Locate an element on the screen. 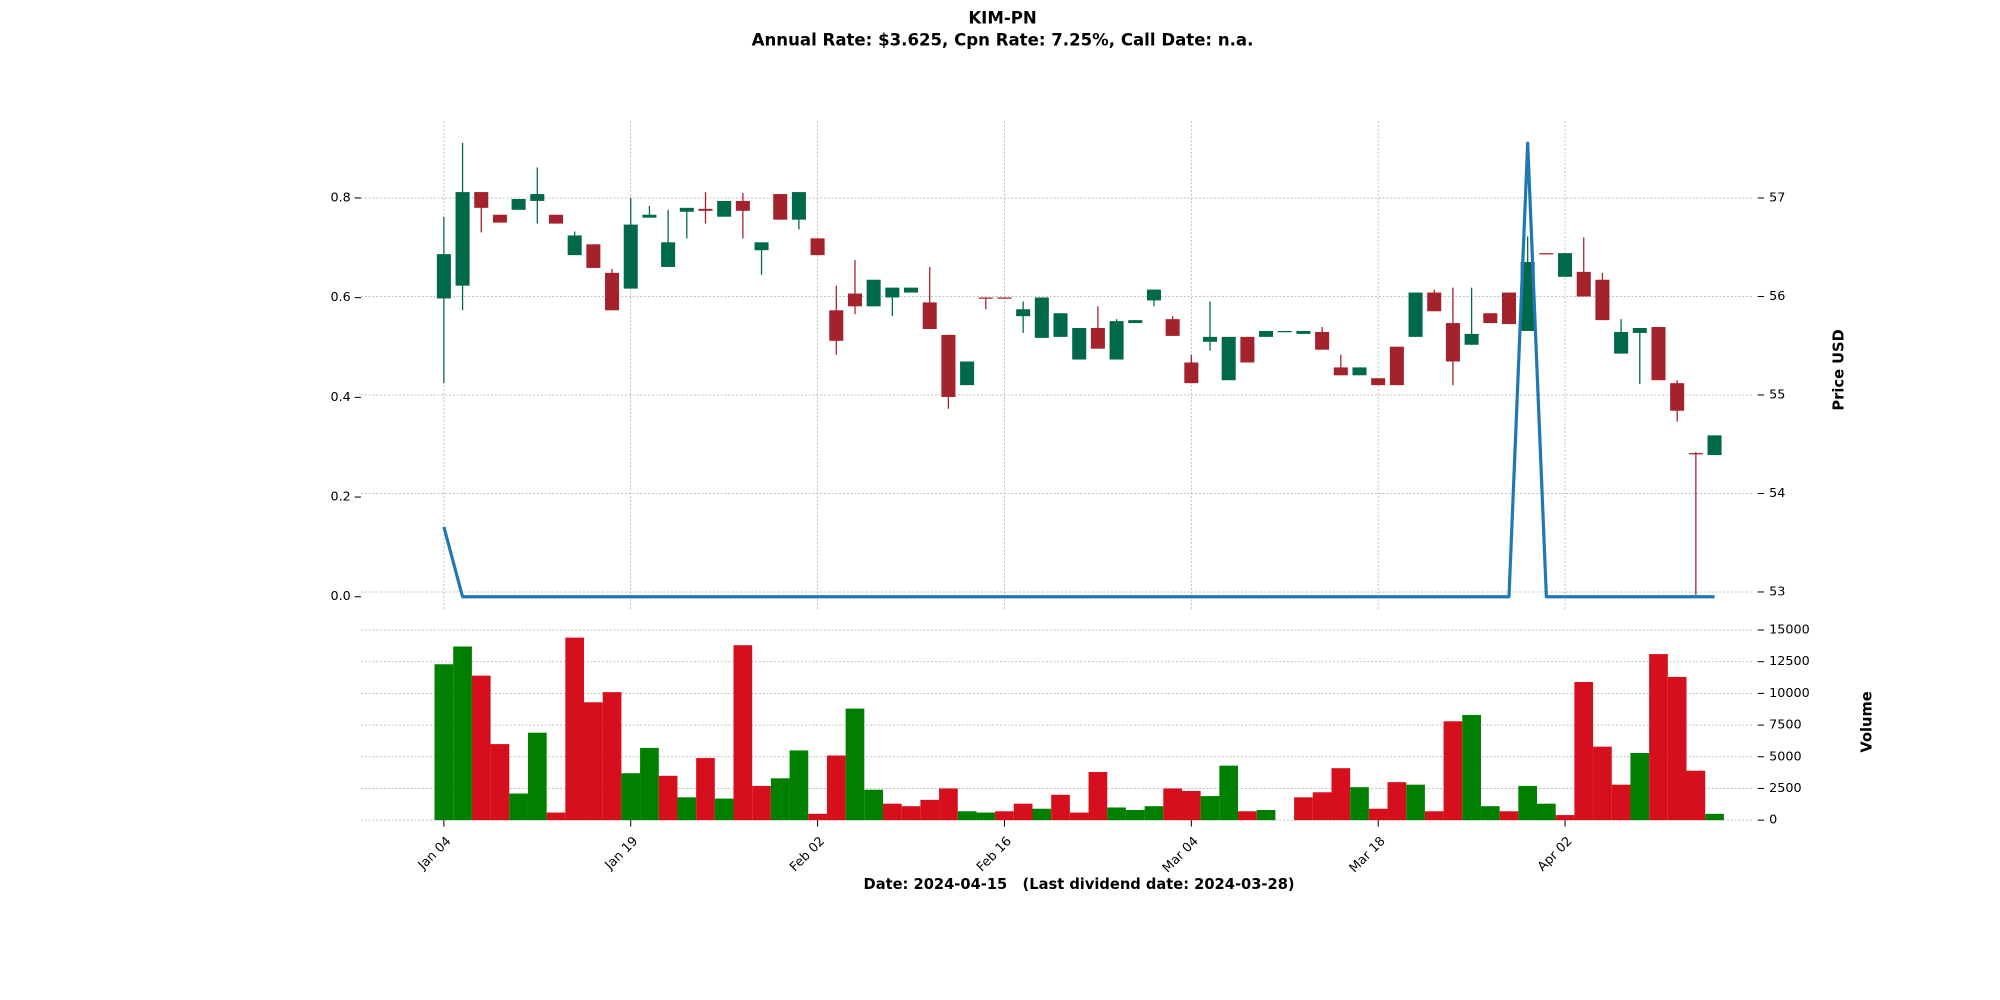  y2-tick-label: 0.8 is located at coordinates (340, 197).